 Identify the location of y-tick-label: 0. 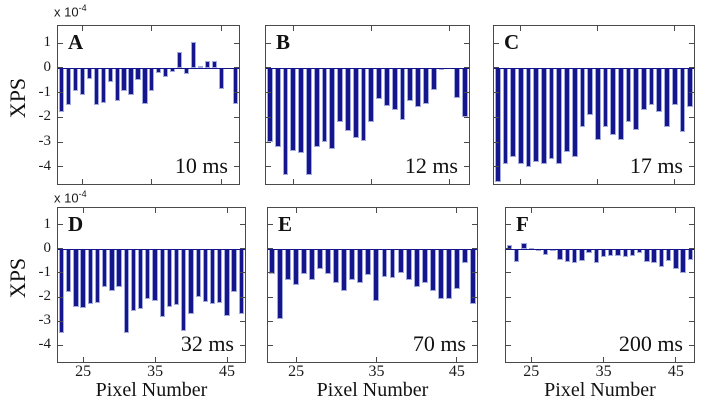
(47, 247).